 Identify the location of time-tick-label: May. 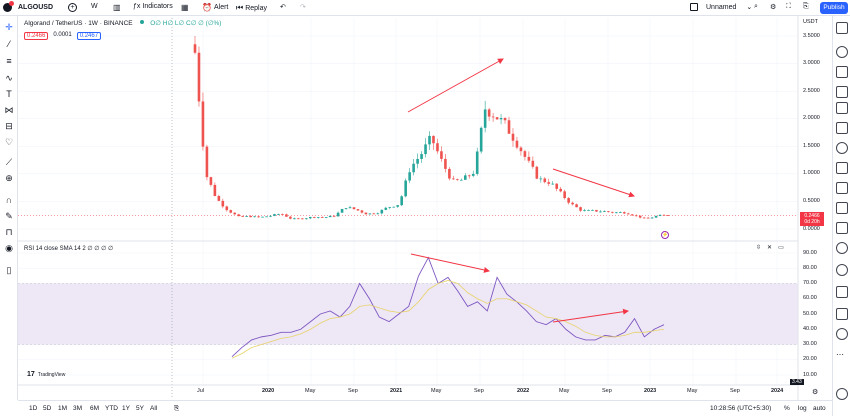
(310, 391).